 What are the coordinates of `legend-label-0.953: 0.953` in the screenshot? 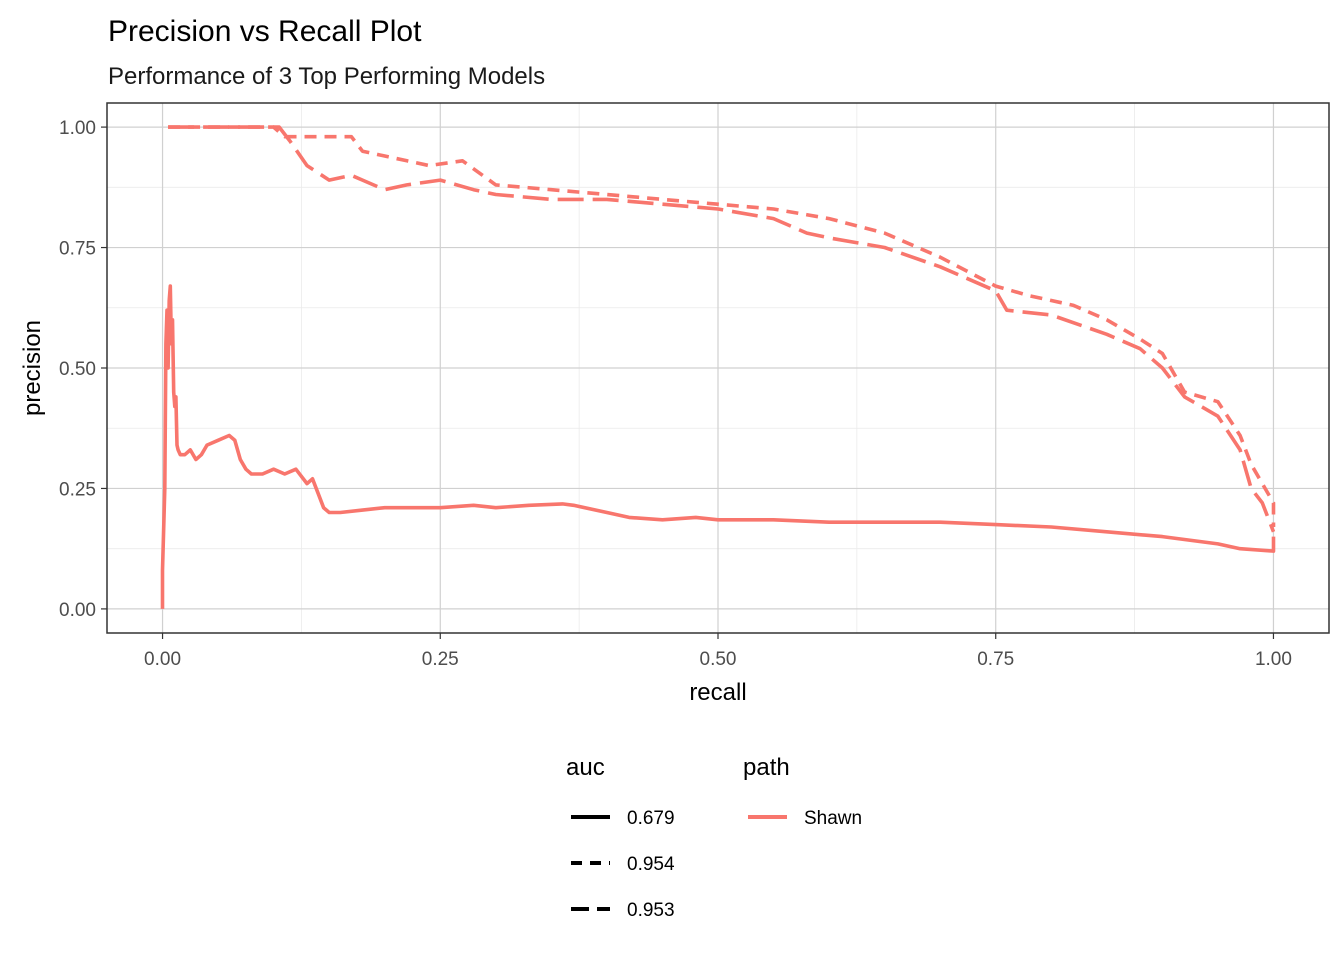 It's located at (651, 910).